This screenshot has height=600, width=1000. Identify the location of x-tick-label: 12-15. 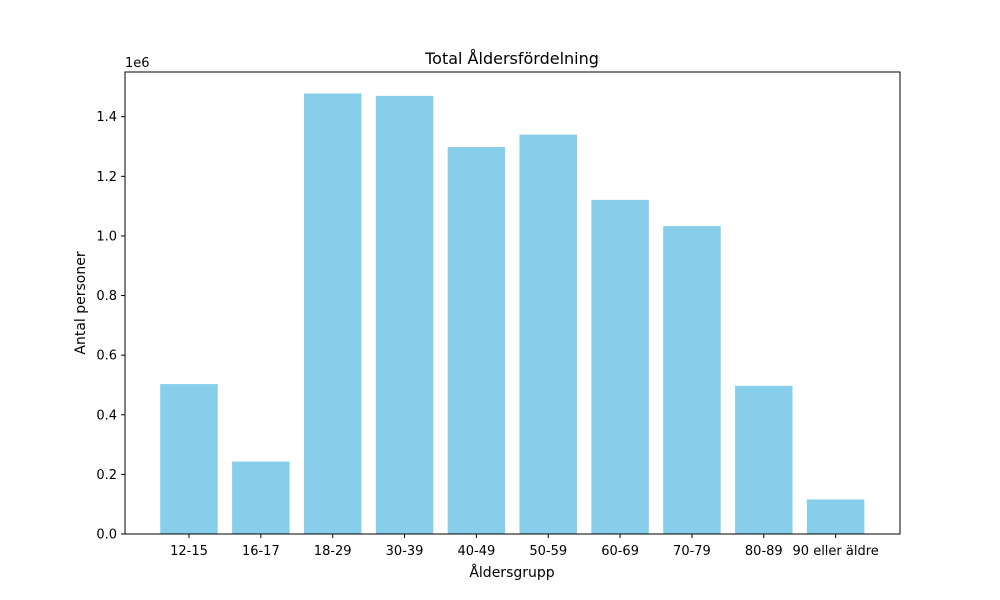
(189, 551).